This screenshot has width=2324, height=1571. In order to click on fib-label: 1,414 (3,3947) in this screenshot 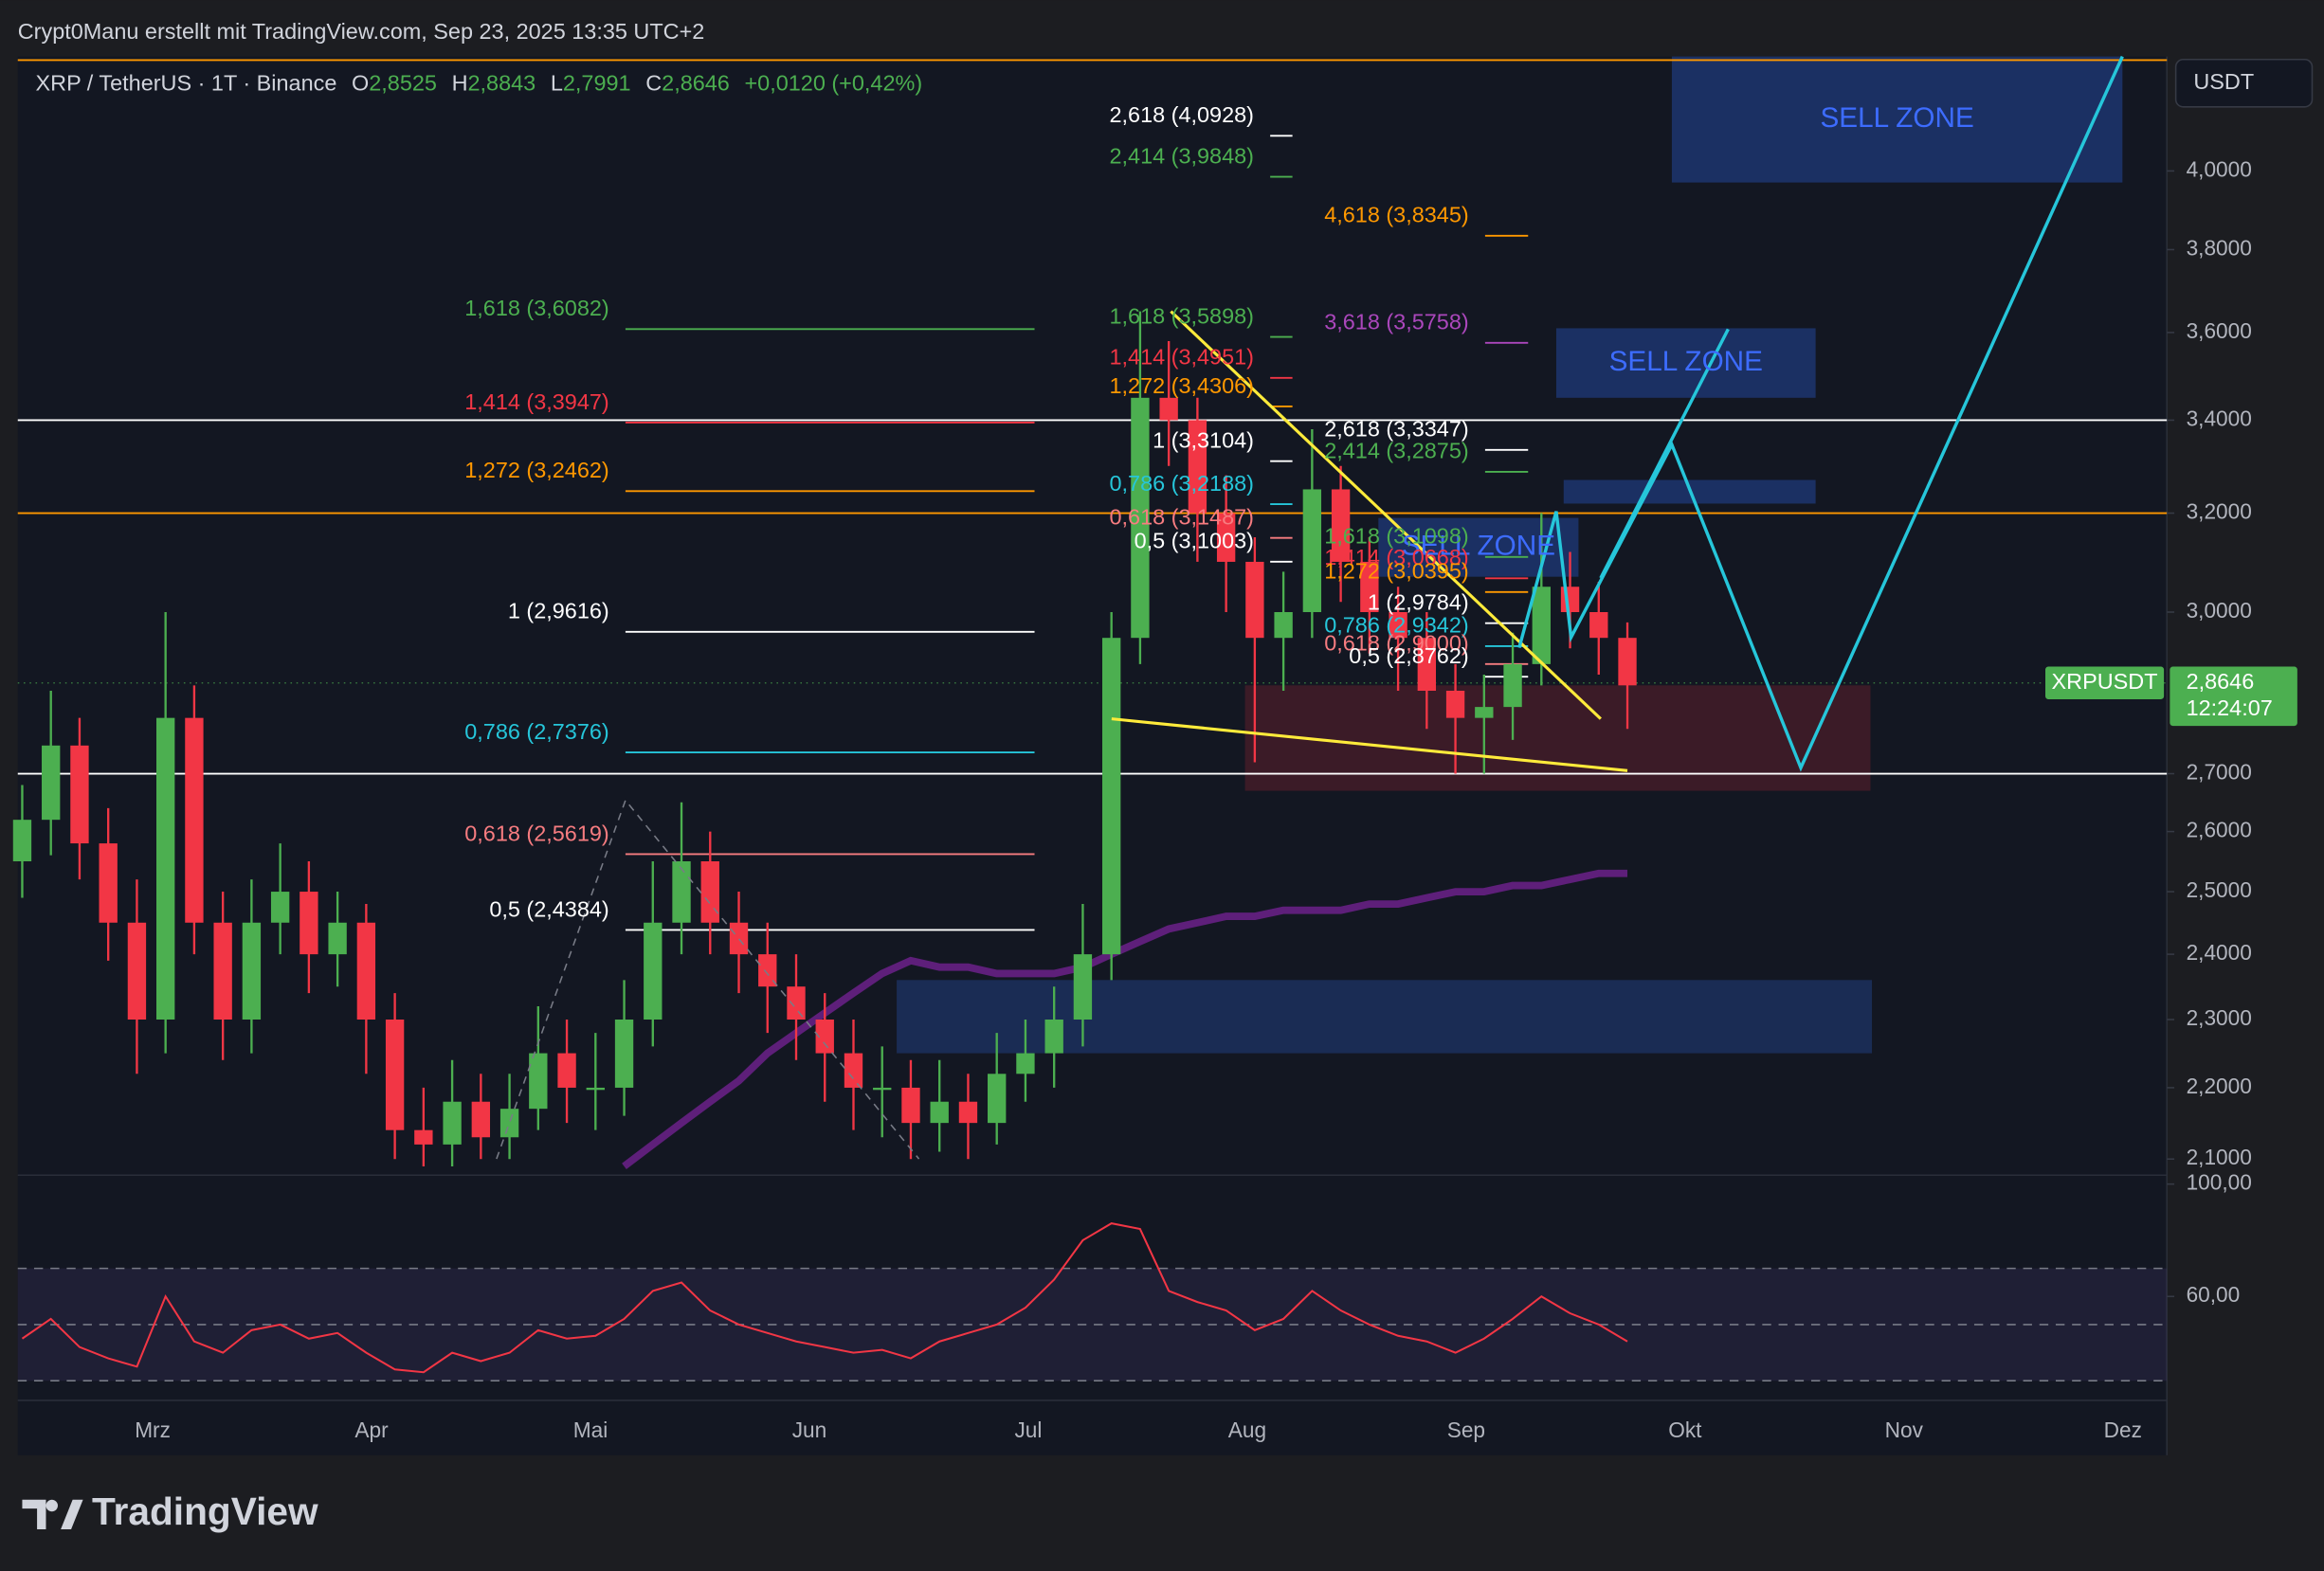, I will do `click(536, 401)`.